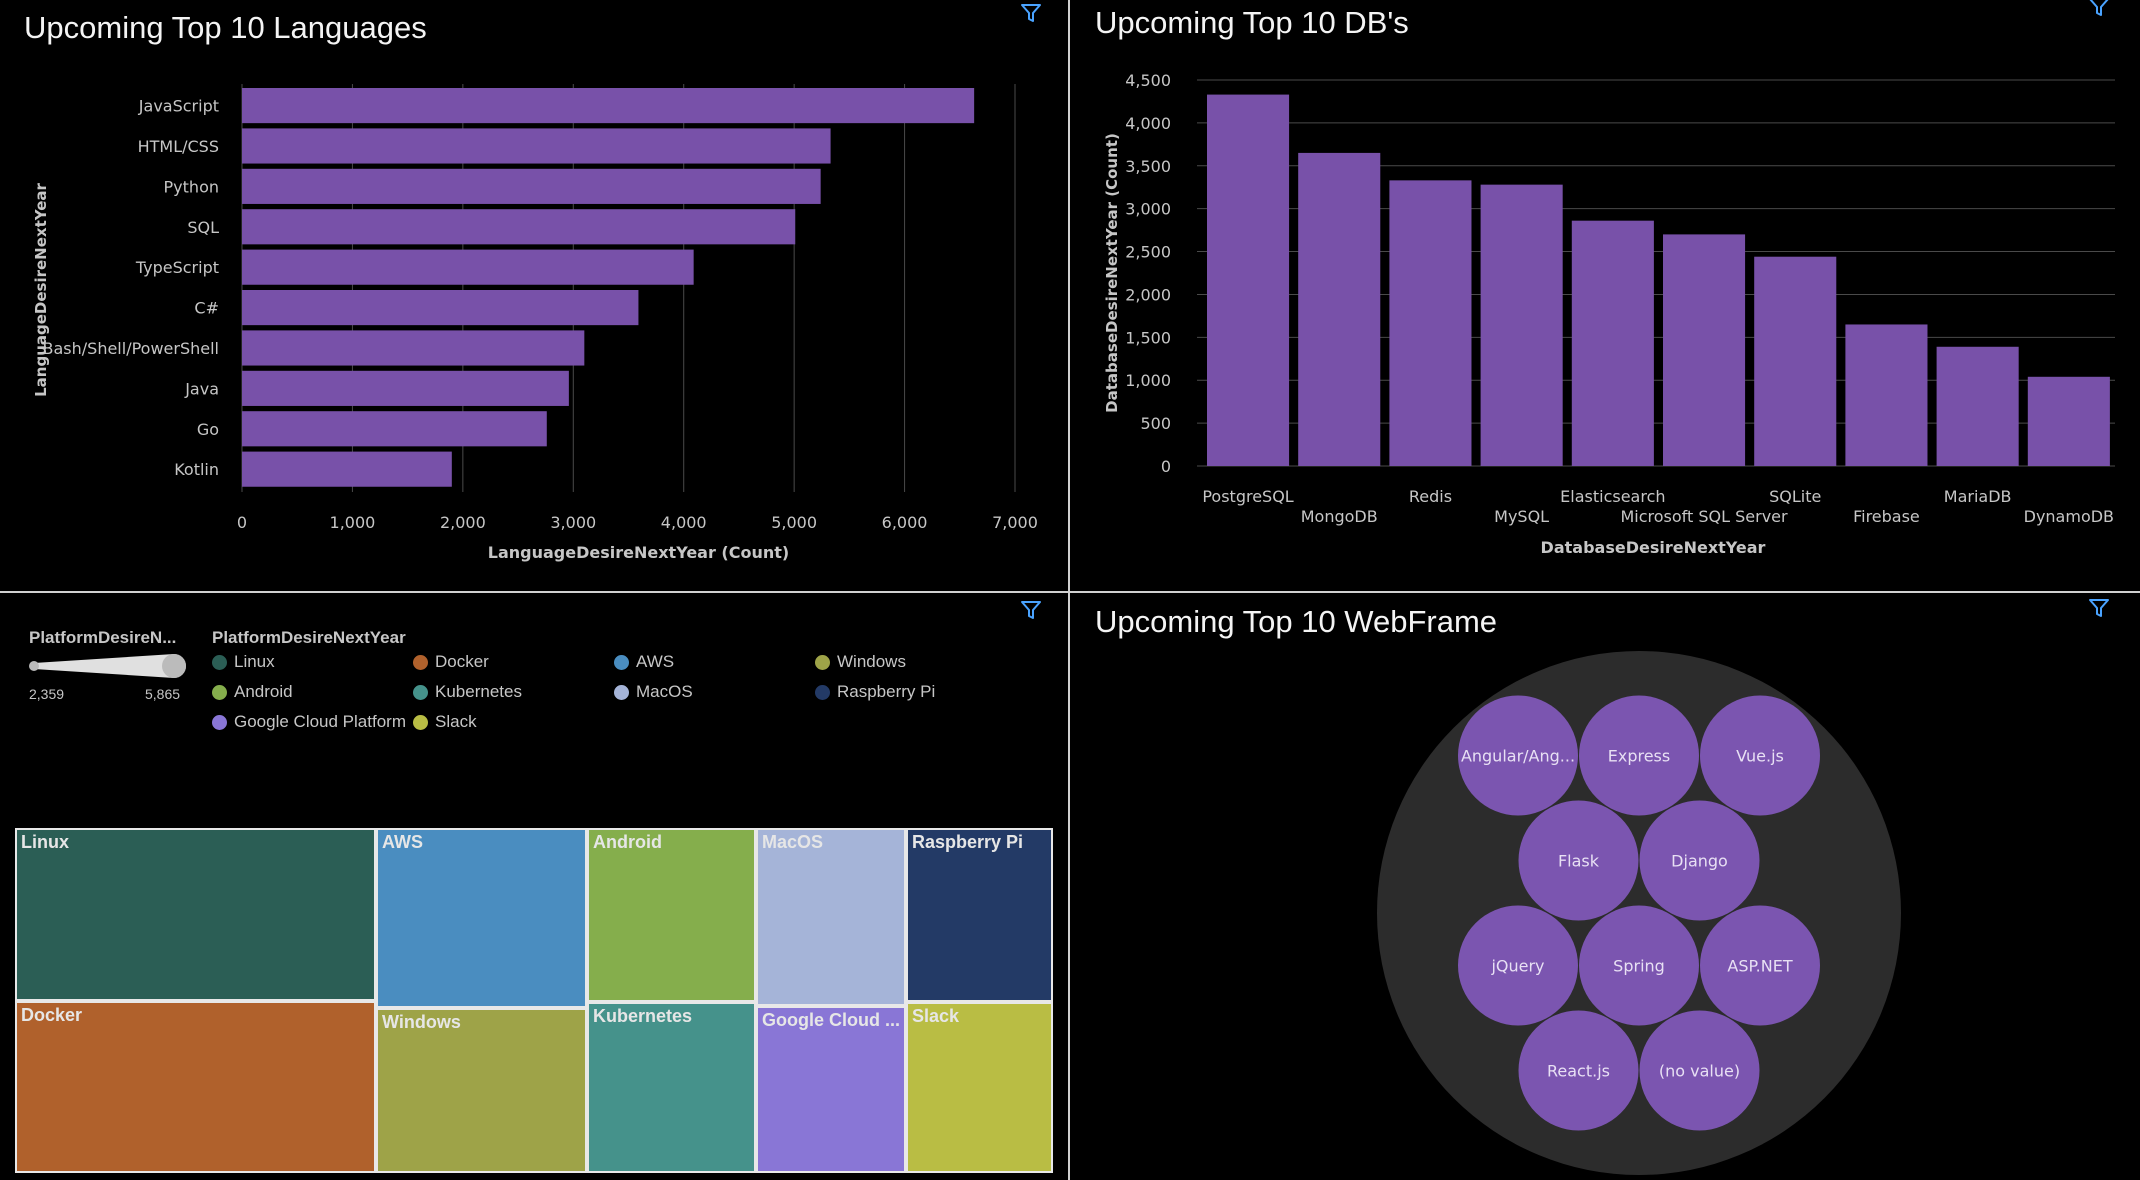  What do you see at coordinates (225, 27) in the screenshot?
I see `languages-title: Upcoming Top 10 Languages` at bounding box center [225, 27].